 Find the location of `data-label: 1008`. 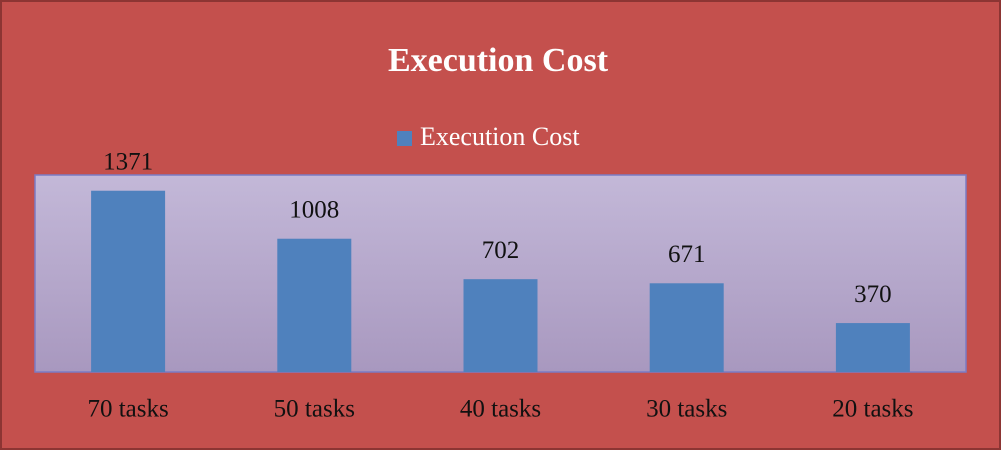

data-label: 1008 is located at coordinates (314, 209).